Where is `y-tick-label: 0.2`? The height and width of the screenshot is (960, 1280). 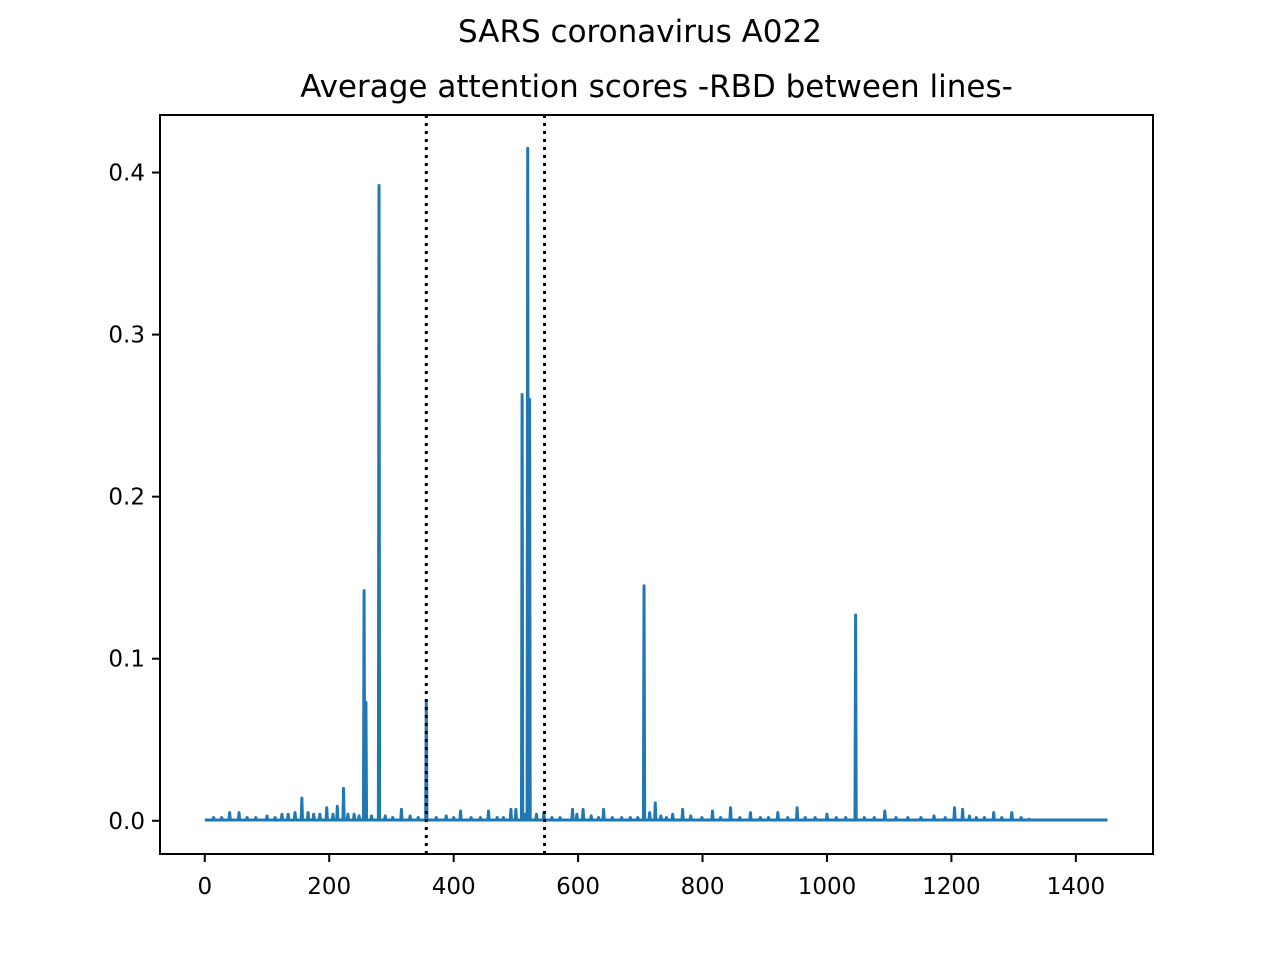
y-tick-label: 0.2 is located at coordinates (126, 498).